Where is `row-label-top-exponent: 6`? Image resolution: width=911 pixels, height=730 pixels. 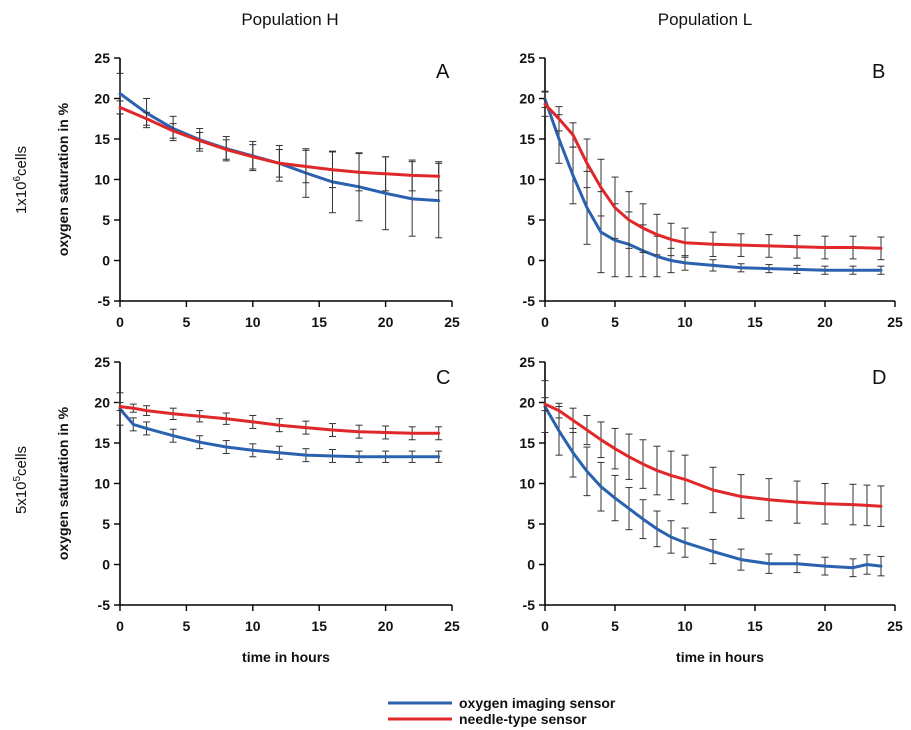 row-label-top-exponent: 6 is located at coordinates (17, 179).